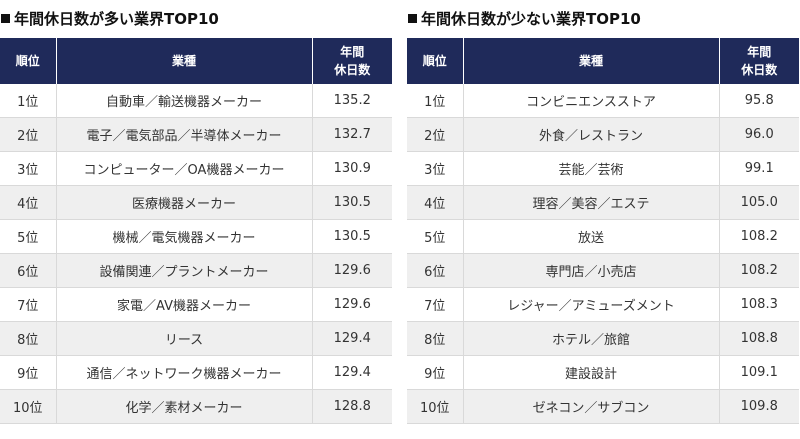  What do you see at coordinates (591, 304) in the screenshot?
I see `industry-cell: レジャー／アミューズメント` at bounding box center [591, 304].